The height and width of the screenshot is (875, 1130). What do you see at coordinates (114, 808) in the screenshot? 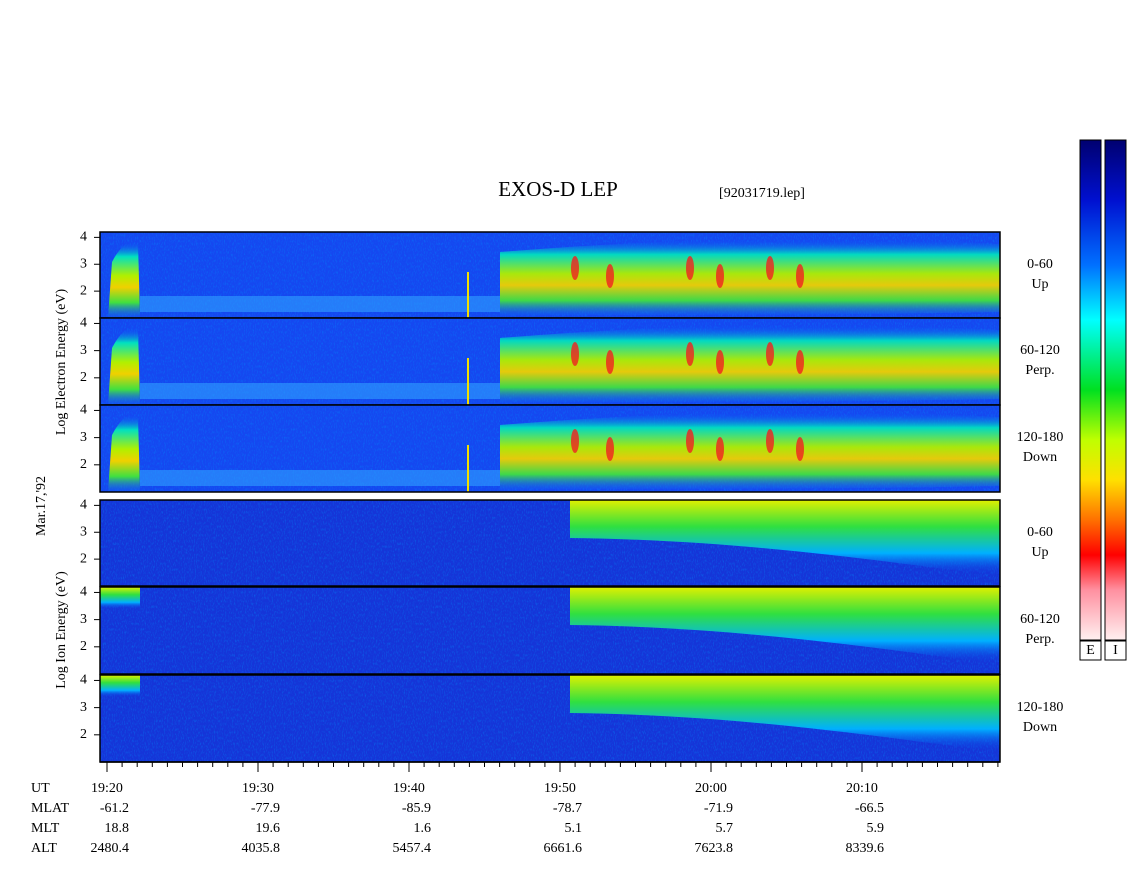
I see `row-value: -61.2` at bounding box center [114, 808].